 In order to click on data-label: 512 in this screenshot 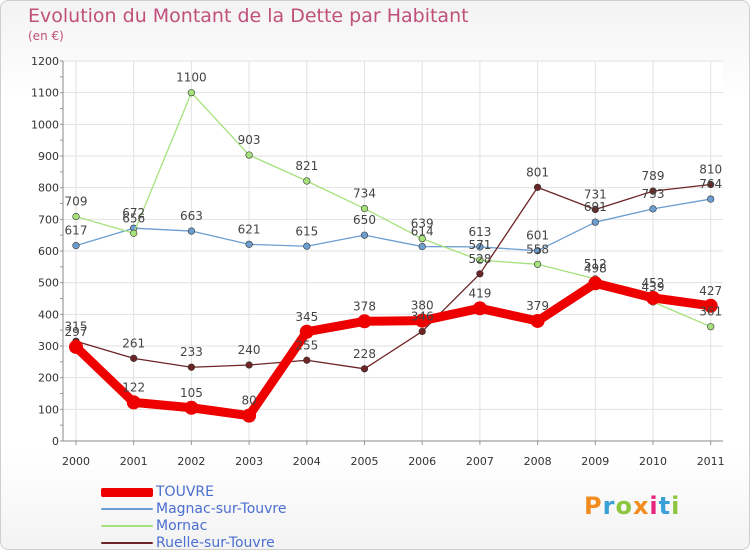, I will do `click(595, 264)`.